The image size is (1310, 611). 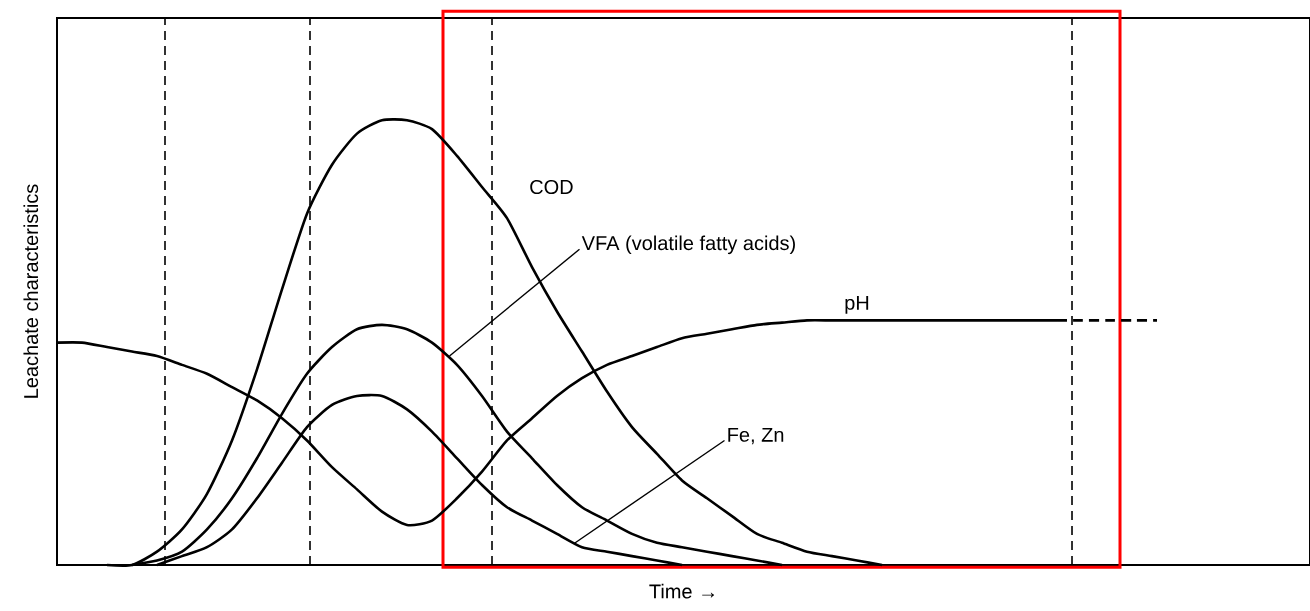 What do you see at coordinates (756, 436) in the screenshot?
I see `text: Fe, Zn` at bounding box center [756, 436].